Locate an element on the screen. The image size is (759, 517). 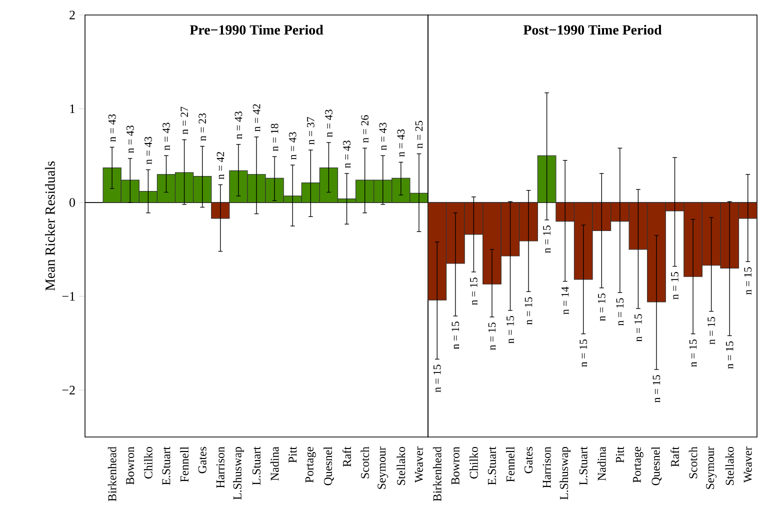
annotation: n = 18 is located at coordinates (274, 138).